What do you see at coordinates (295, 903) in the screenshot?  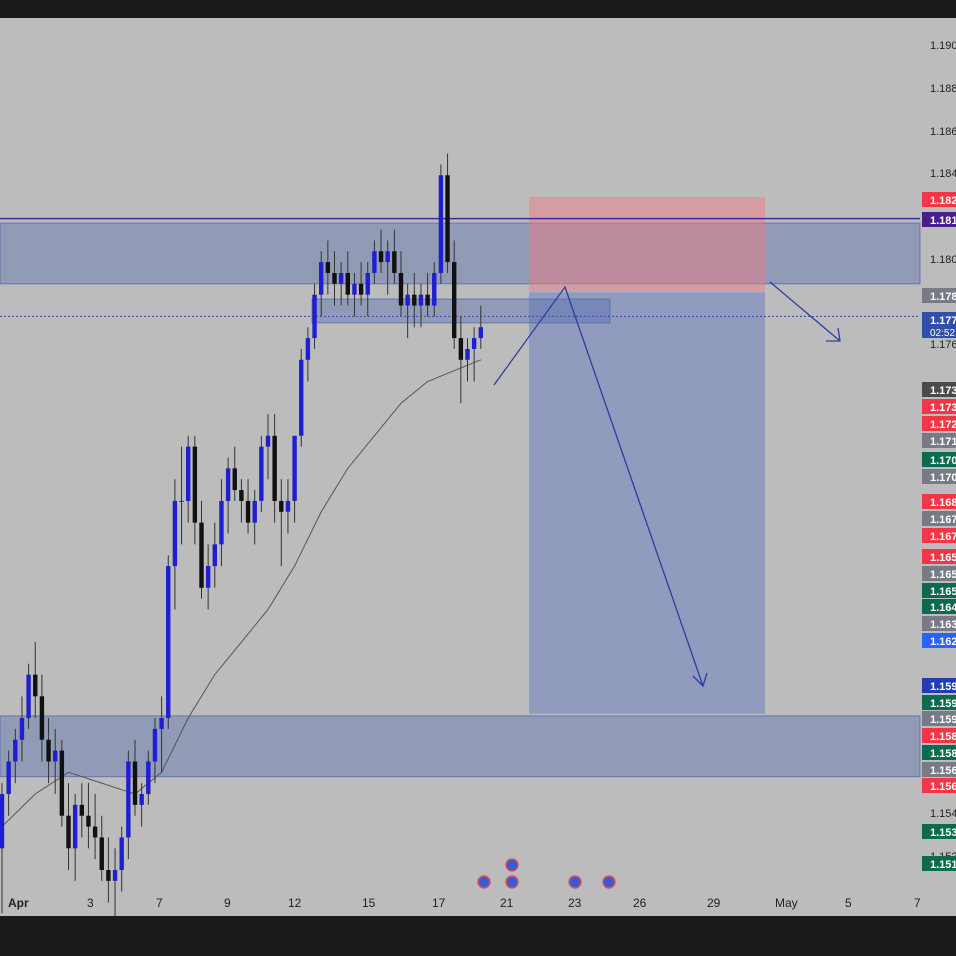 I see `x-tick-label: 12` at bounding box center [295, 903].